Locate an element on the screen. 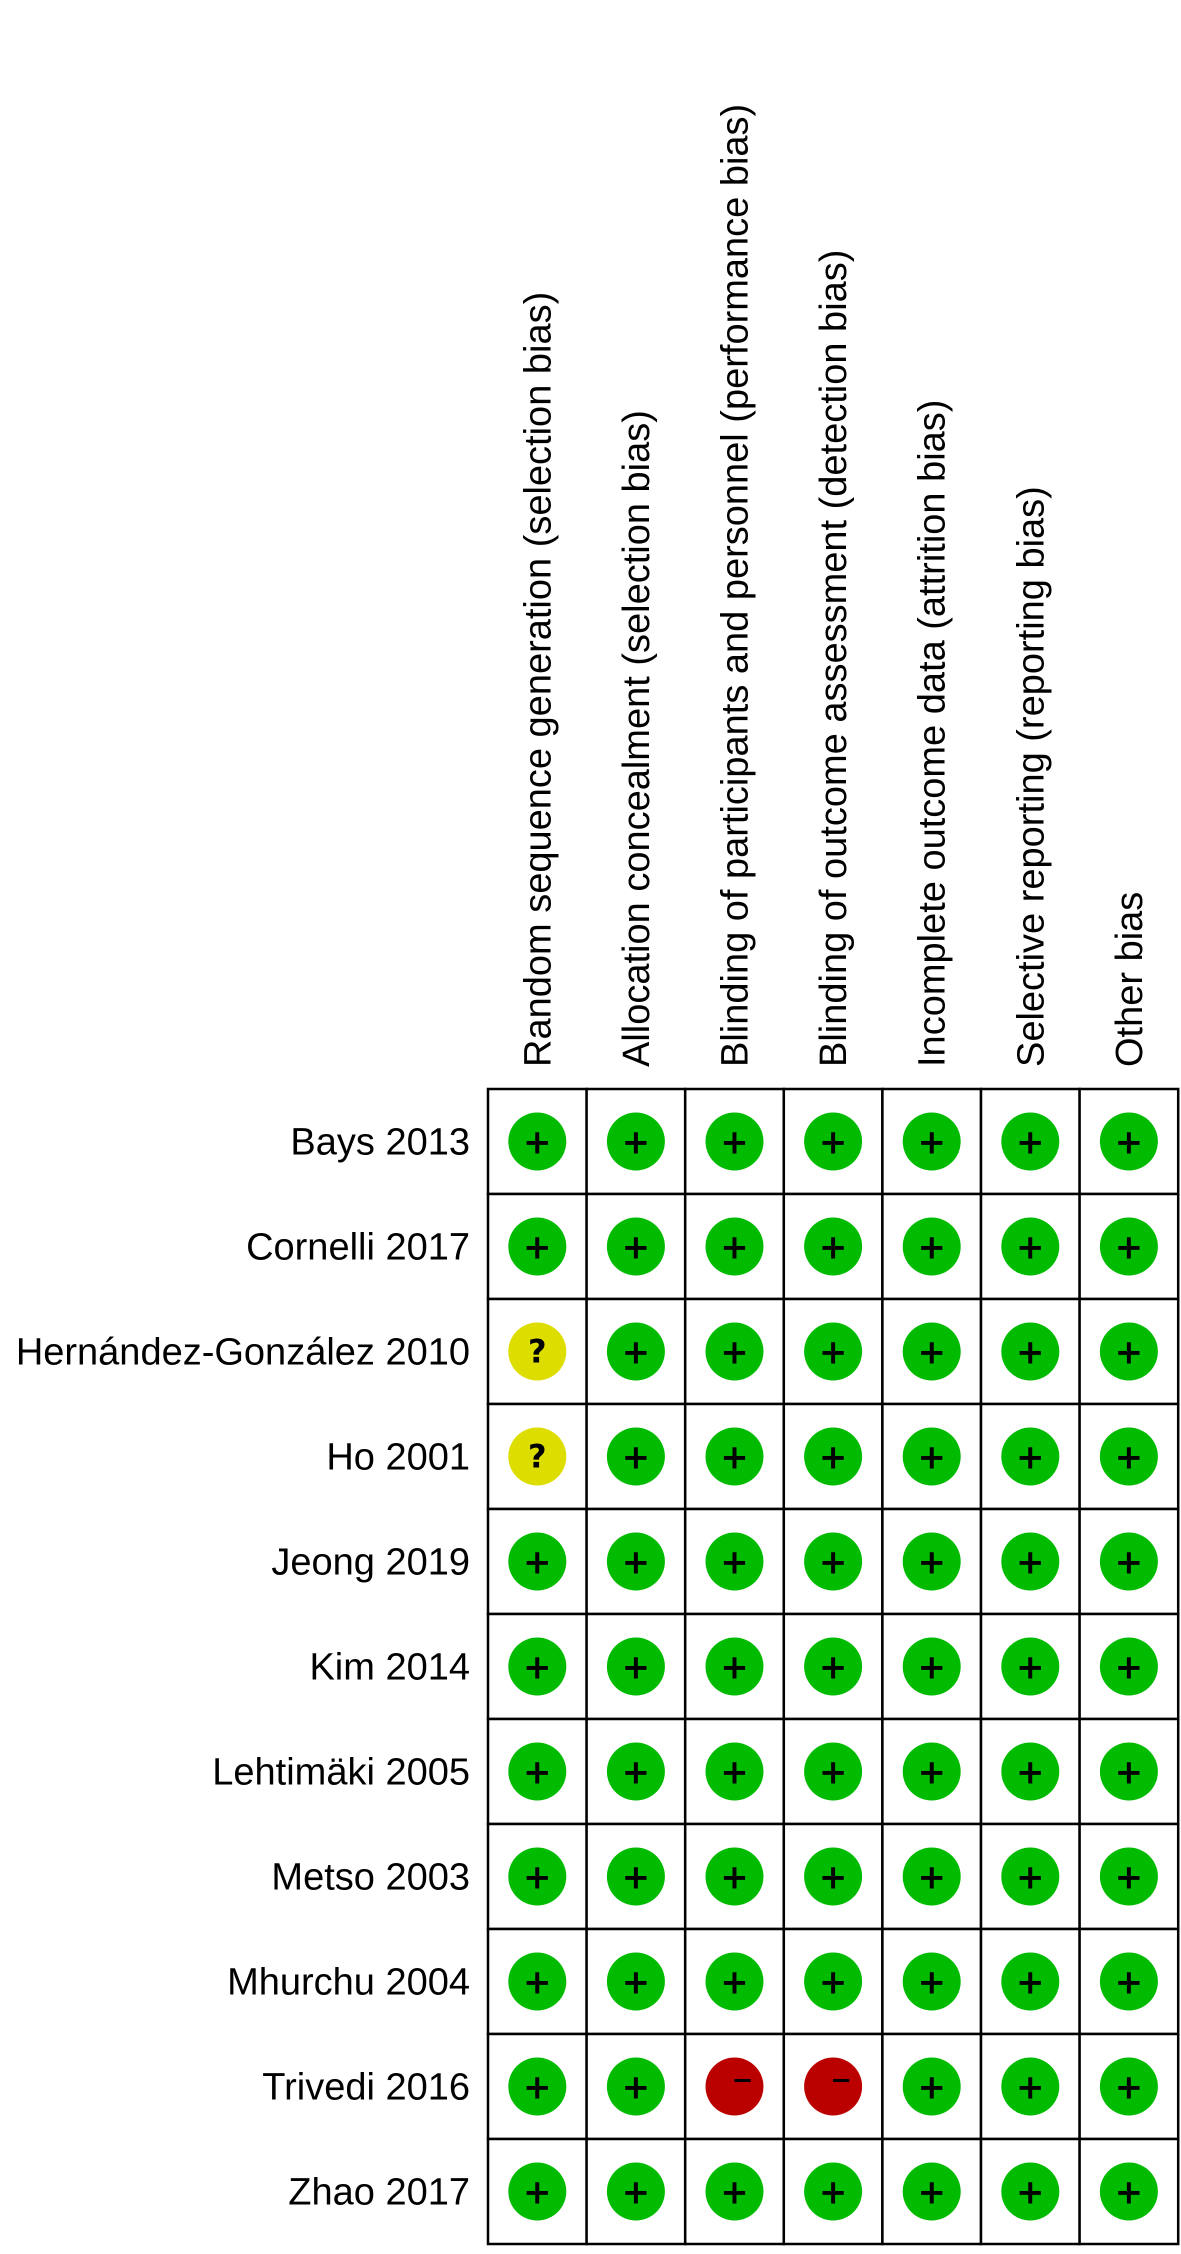 The width and height of the screenshot is (1181, 2254). row-label: Hernández-González 2010 is located at coordinates (243, 1353).